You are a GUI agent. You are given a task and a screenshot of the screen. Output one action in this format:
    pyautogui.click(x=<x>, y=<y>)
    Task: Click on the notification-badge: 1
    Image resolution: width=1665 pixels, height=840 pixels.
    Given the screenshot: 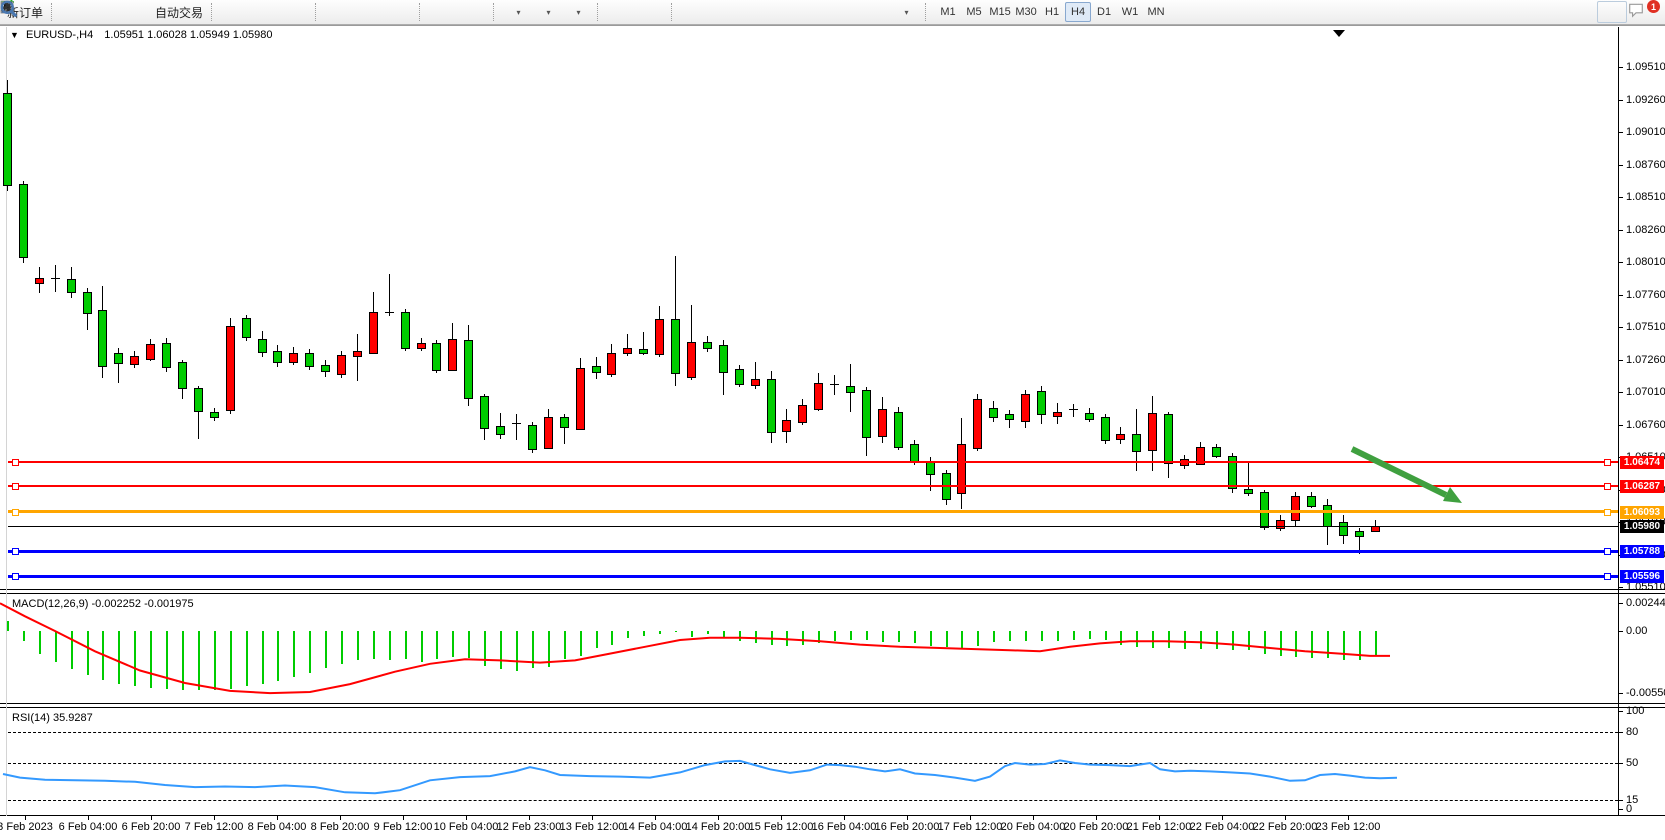 What is the action you would take?
    pyautogui.click(x=1653, y=6)
    